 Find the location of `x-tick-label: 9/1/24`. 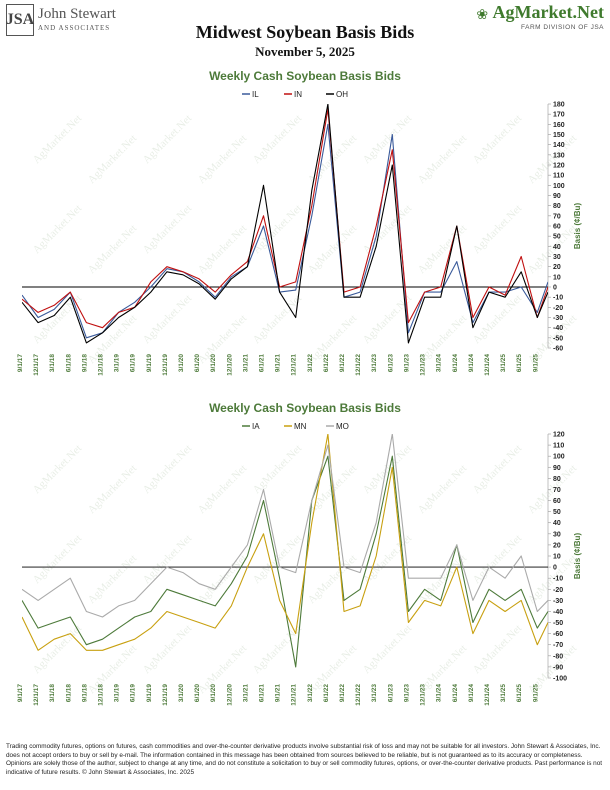

x-tick-label: 9/1/24 is located at coordinates (471, 693).